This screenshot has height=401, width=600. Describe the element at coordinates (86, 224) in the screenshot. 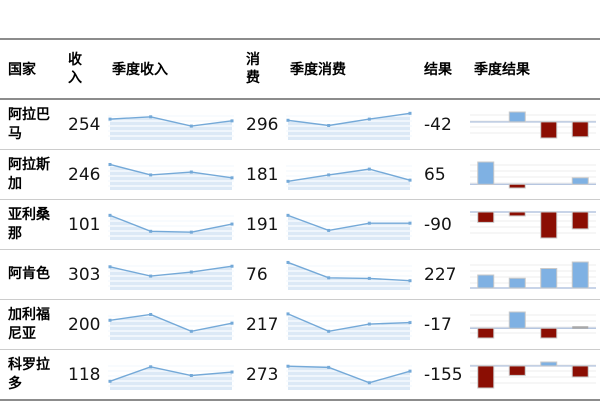

I see `cell-income: 101` at that location.